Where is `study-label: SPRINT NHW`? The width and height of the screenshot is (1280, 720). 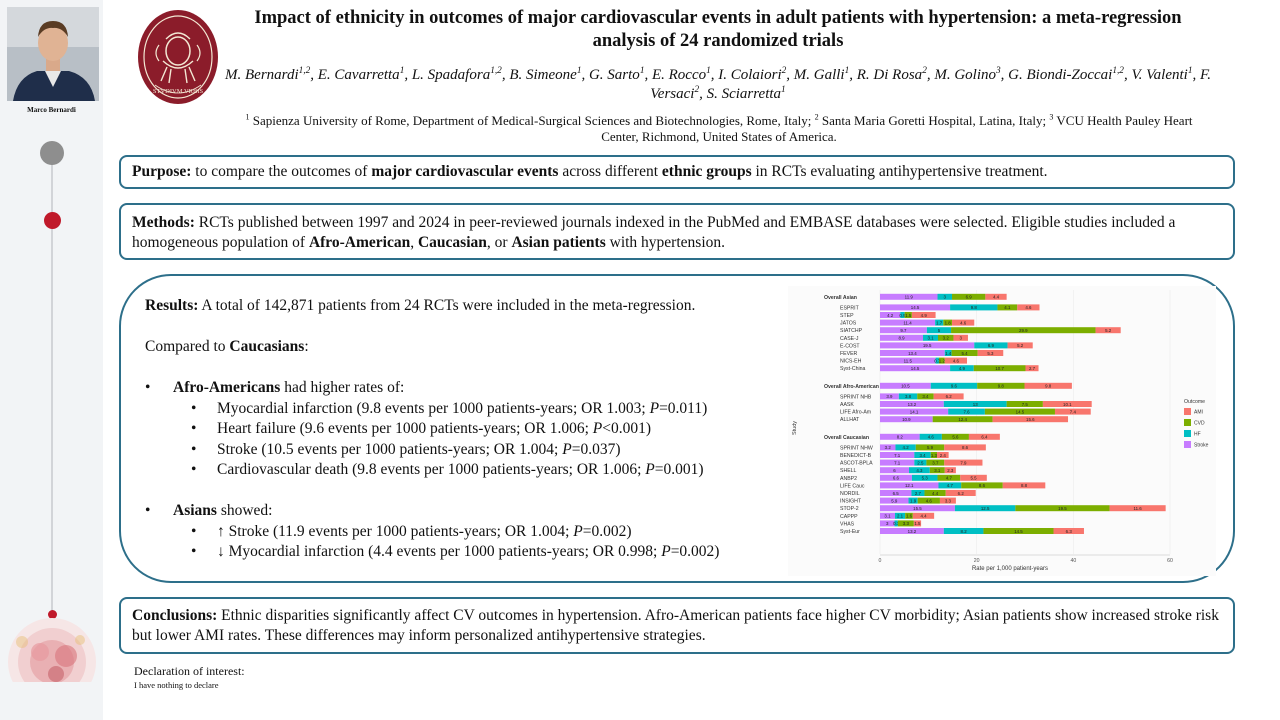 study-label: SPRINT NHW is located at coordinates (856, 448).